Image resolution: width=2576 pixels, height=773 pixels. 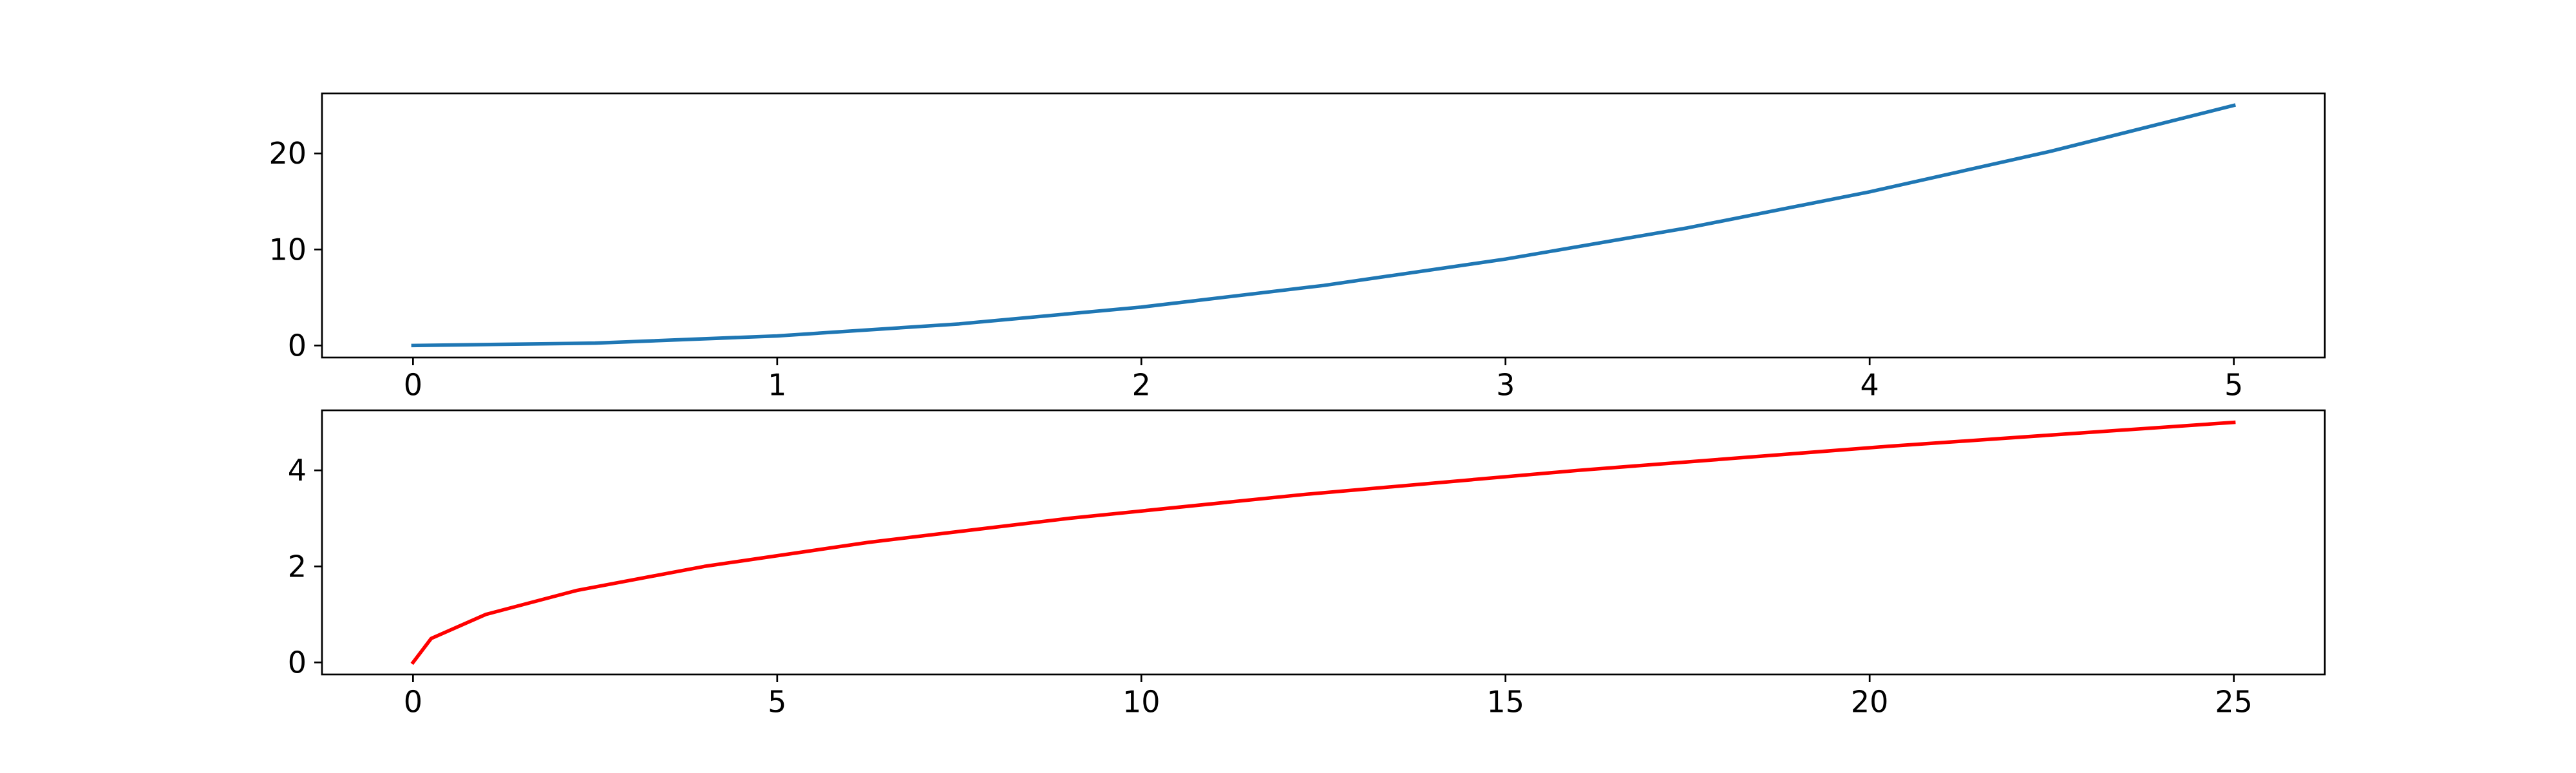 What do you see at coordinates (288, 249) in the screenshot?
I see `y-tick-label: 10` at bounding box center [288, 249].